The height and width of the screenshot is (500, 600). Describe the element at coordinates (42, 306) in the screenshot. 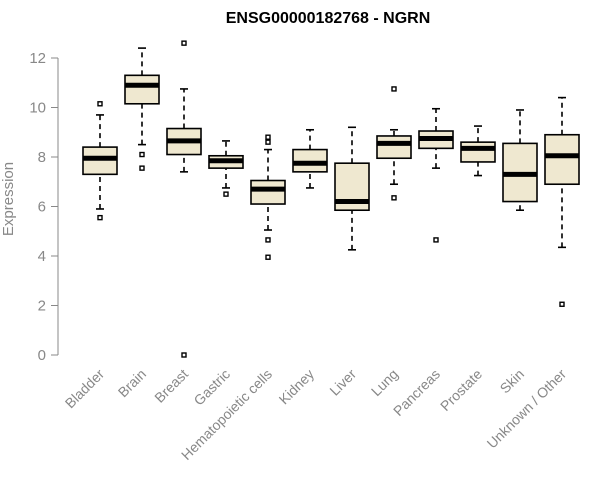

I see `y-tick-label: 2` at that location.